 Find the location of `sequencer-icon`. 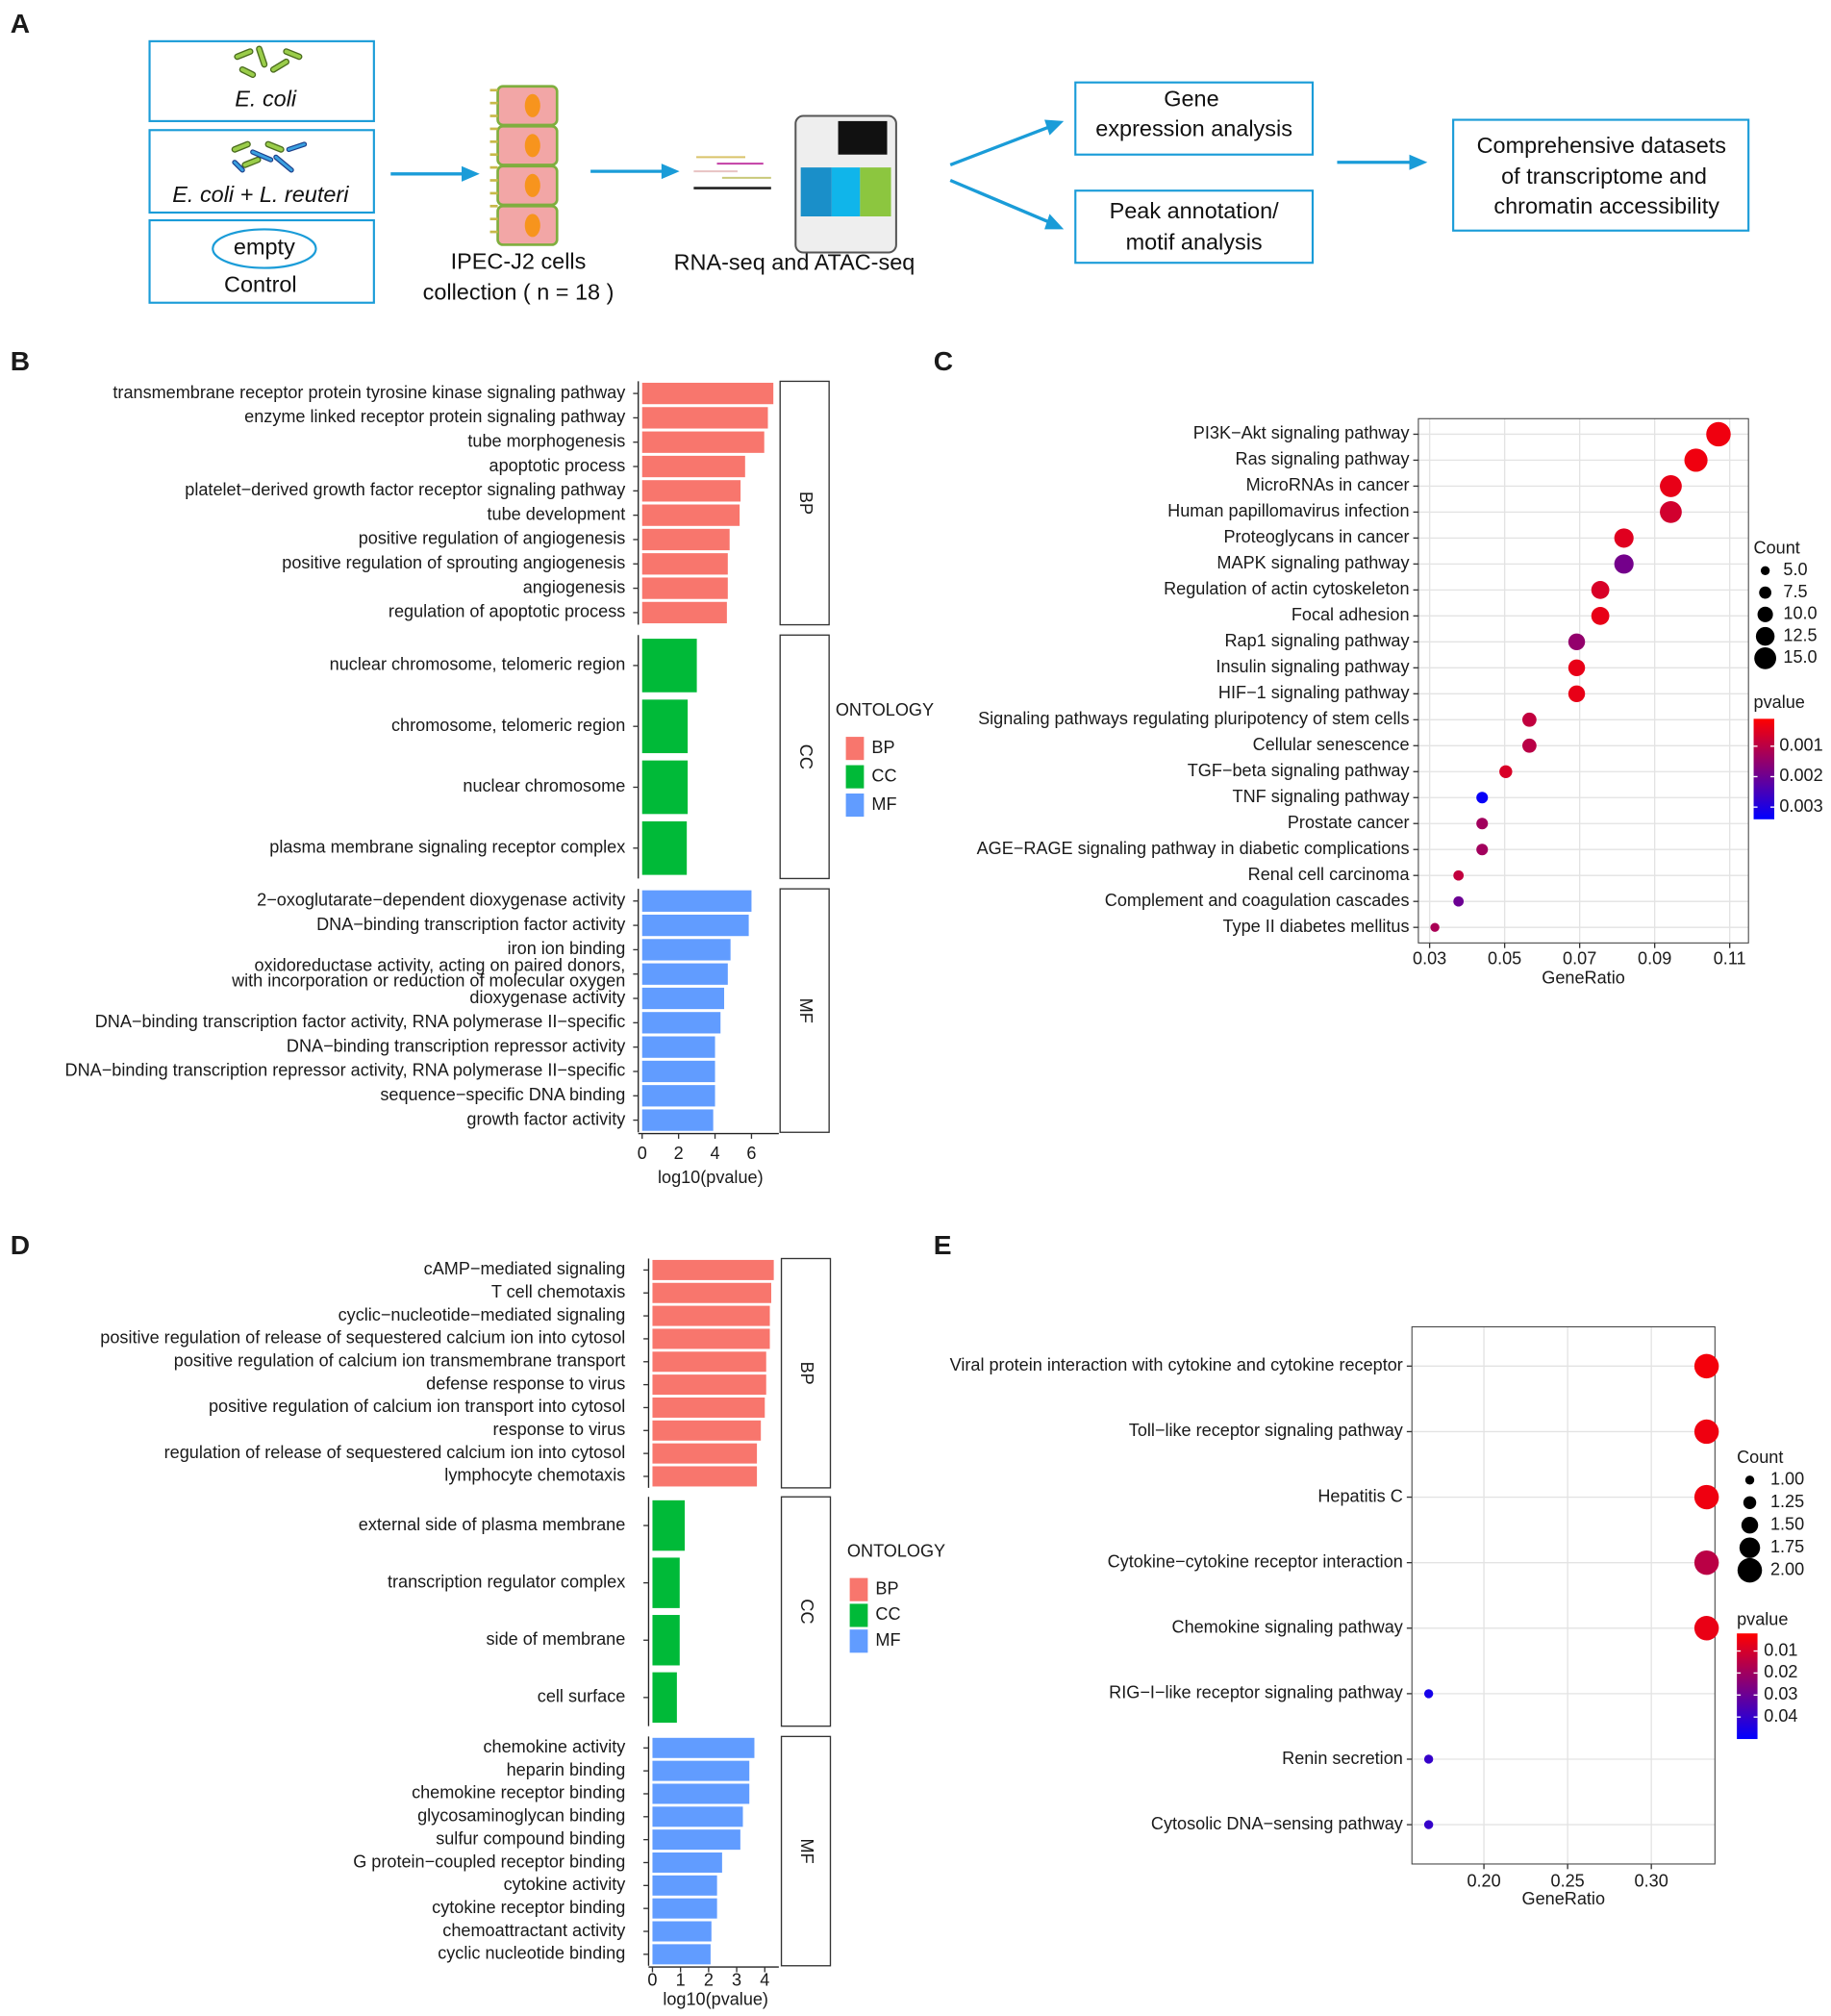

sequencer-icon is located at coordinates (845, 184).